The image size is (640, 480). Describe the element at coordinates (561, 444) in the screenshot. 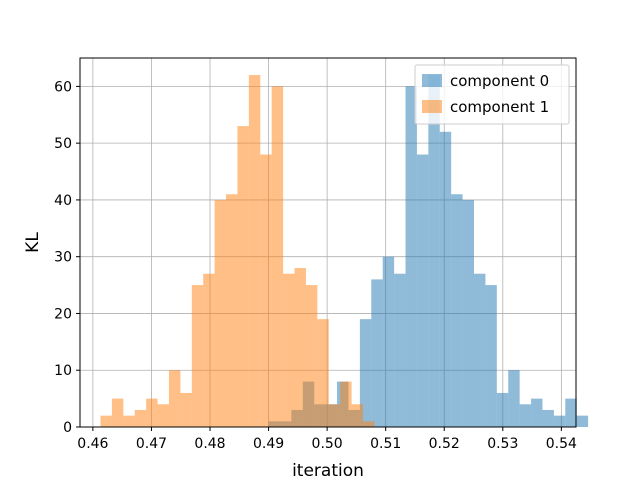

I see `x-tick-label: 0.54` at that location.